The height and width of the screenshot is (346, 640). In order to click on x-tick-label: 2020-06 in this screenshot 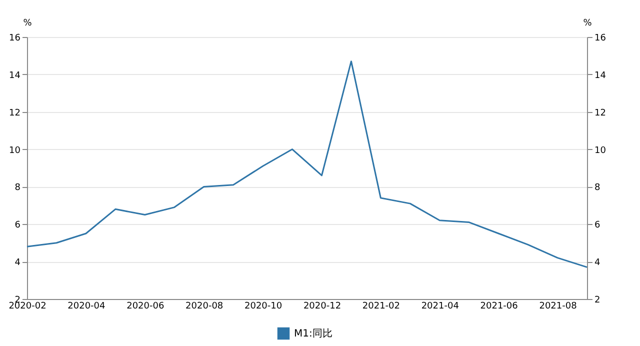, I will do `click(145, 307)`.